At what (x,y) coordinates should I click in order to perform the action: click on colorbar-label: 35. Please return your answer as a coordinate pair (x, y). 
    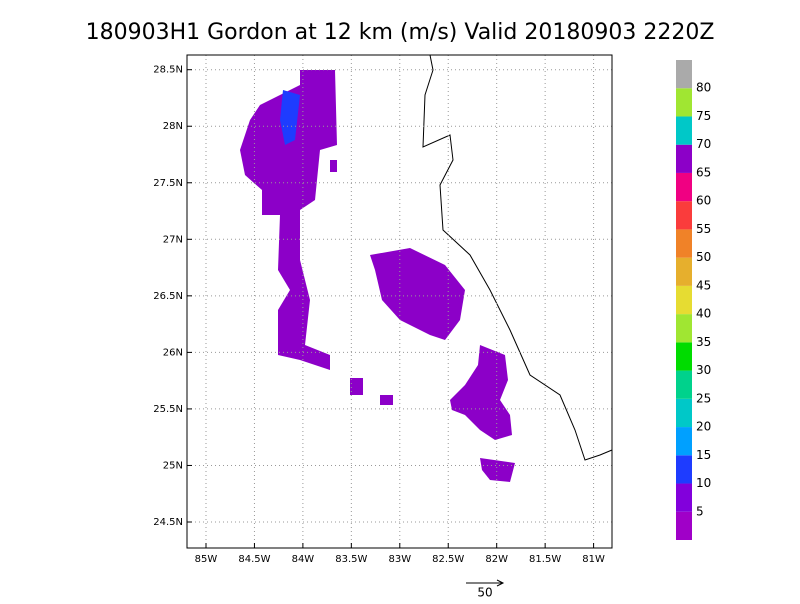
    Looking at the image, I should click on (703, 342).